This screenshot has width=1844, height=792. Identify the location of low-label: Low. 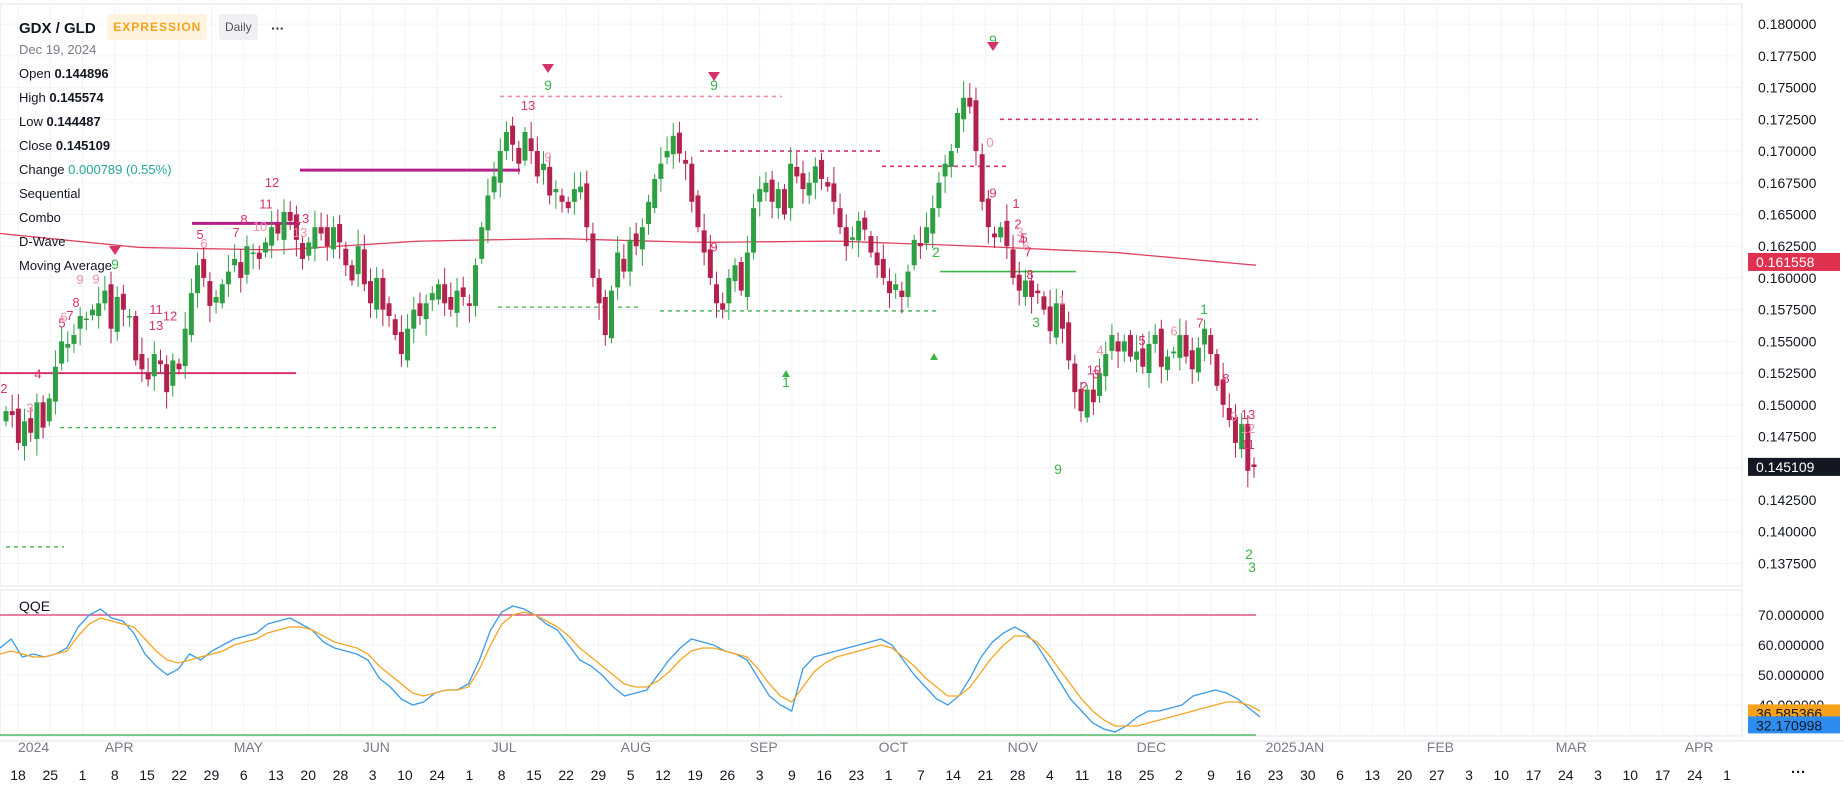
(31, 121).